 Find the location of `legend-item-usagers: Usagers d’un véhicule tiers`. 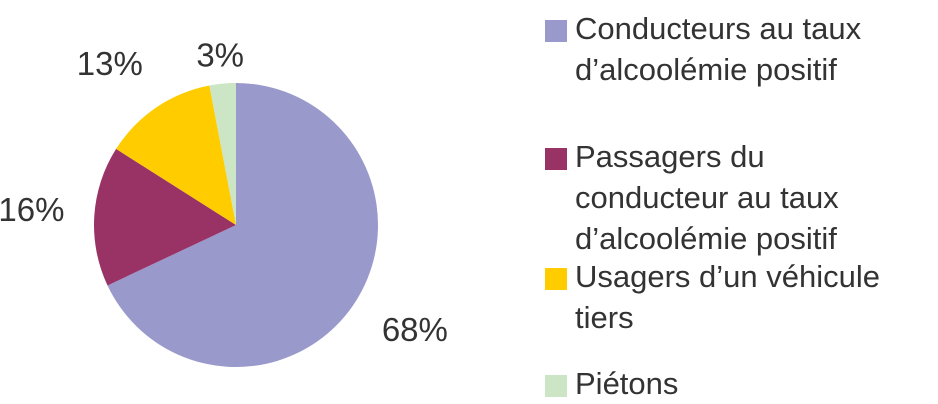

legend-item-usagers: Usagers d’un véhicule tiers is located at coordinates (740, 297).